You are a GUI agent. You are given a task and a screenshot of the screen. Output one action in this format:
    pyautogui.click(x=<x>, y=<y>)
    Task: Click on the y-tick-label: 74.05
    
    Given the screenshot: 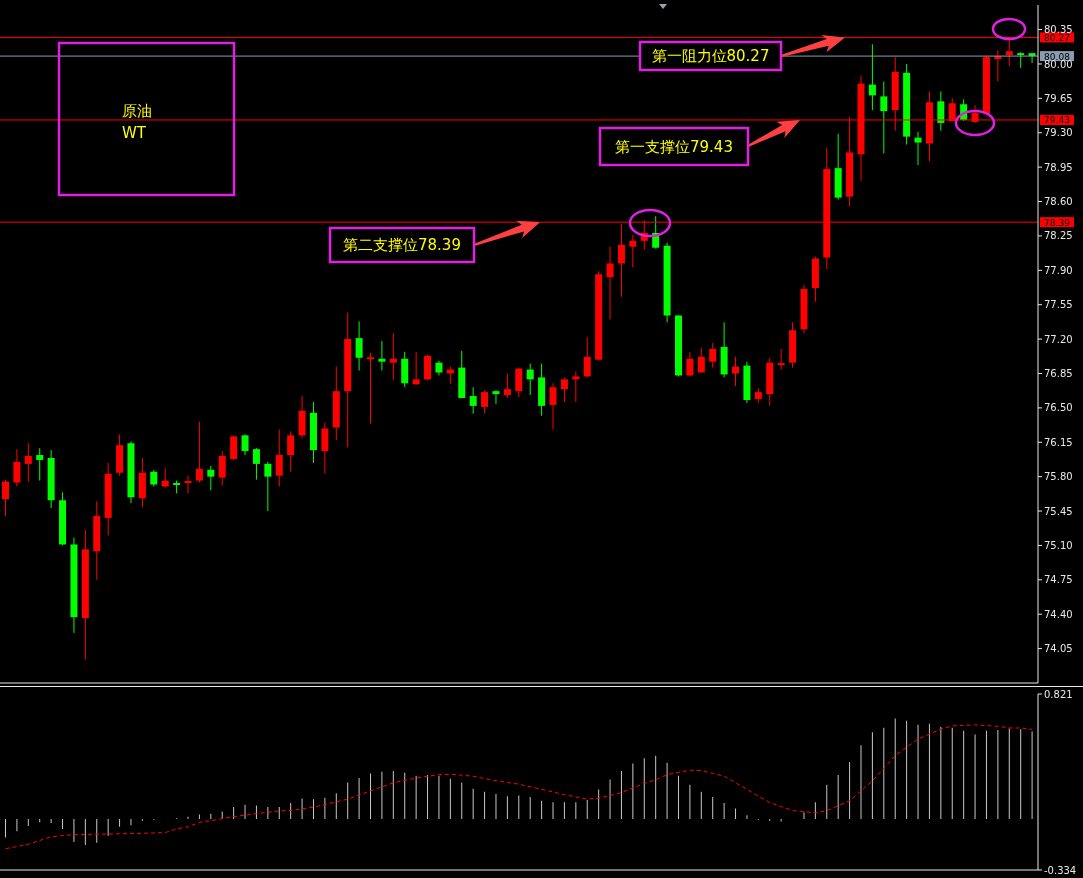 What is the action you would take?
    pyautogui.click(x=1058, y=649)
    